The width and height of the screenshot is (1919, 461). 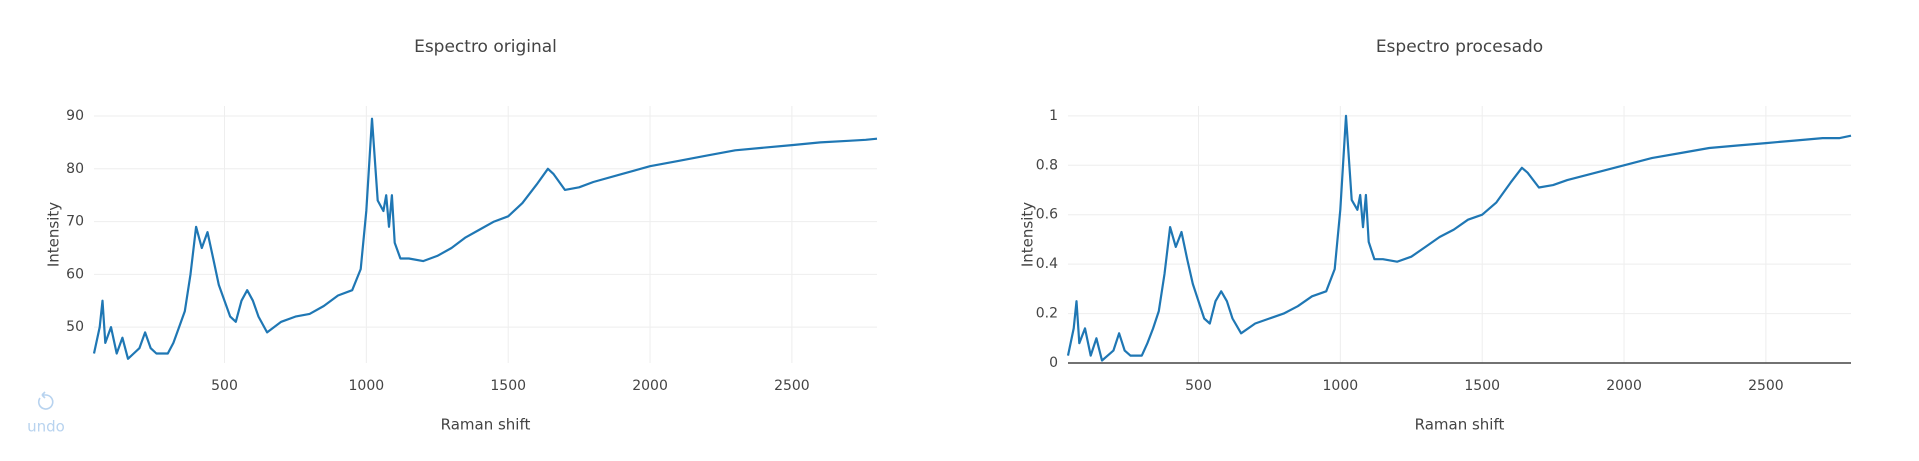 What do you see at coordinates (1053, 116) in the screenshot?
I see `y-tick-label: 1` at bounding box center [1053, 116].